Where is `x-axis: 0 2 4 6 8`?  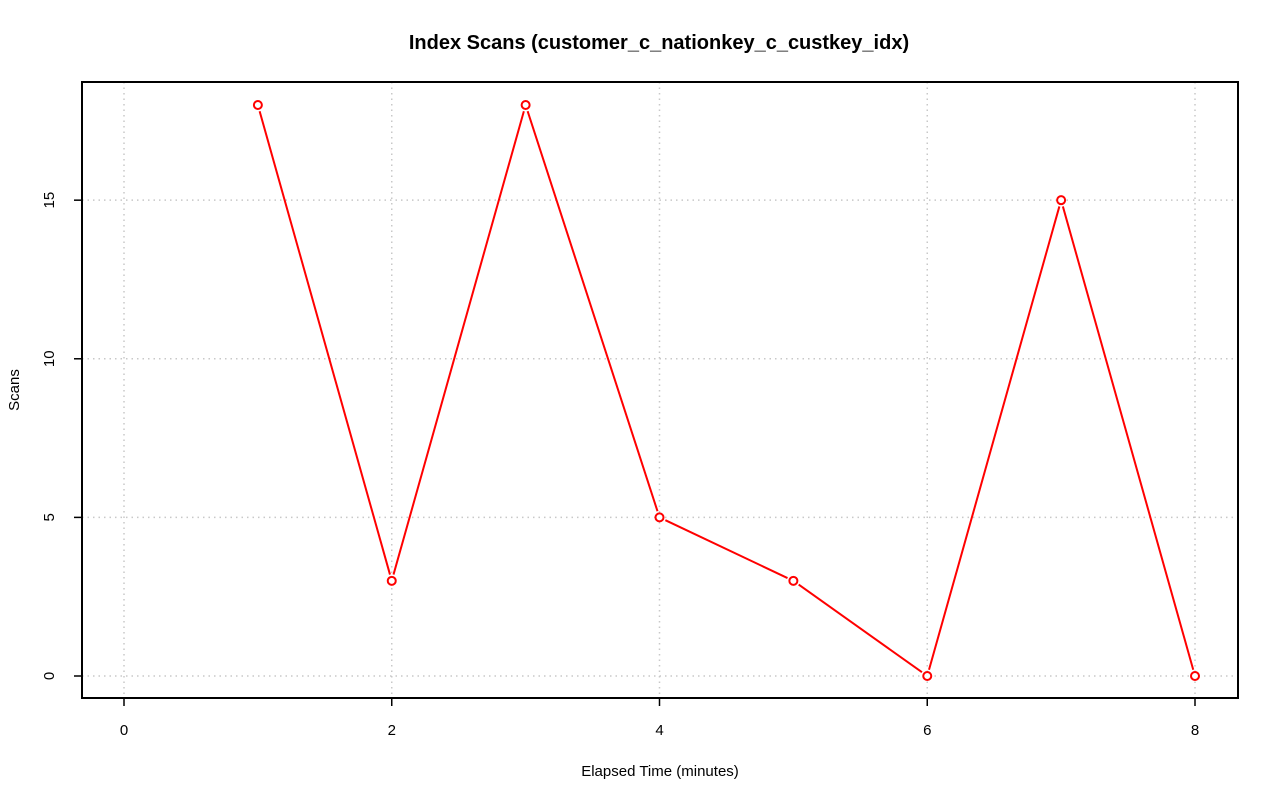
x-axis: 0 2 4 6 8 is located at coordinates (659, 718).